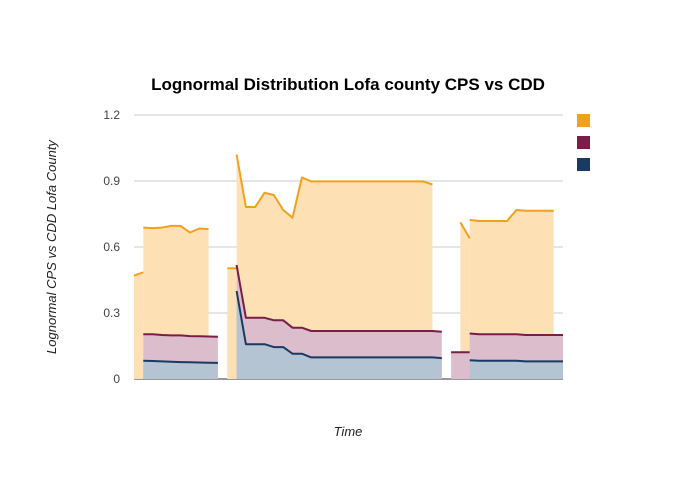 This screenshot has width=695, height=494. What do you see at coordinates (460, 365) in the screenshot?
I see `series-2-area` at bounding box center [460, 365].